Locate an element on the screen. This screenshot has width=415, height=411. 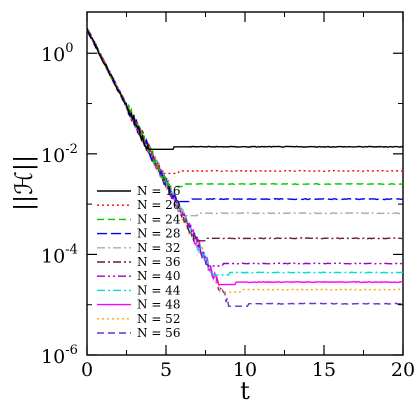
legend-label: N = 52 is located at coordinates (158, 319).